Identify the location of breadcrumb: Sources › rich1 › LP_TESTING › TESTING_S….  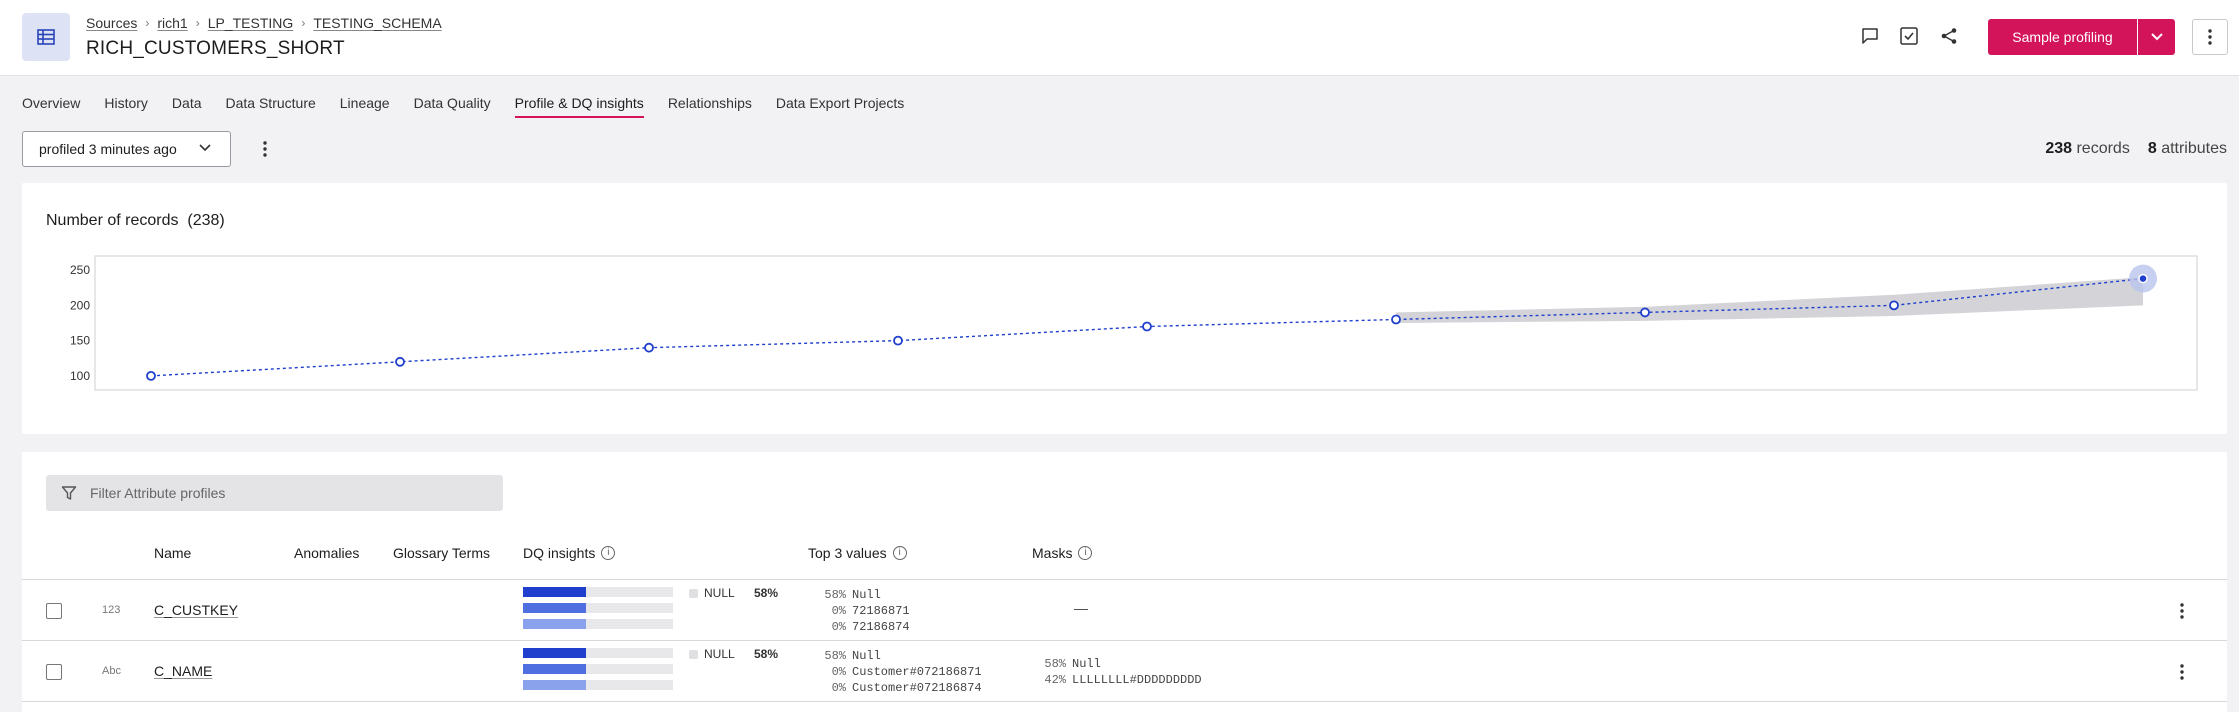
(264, 23).